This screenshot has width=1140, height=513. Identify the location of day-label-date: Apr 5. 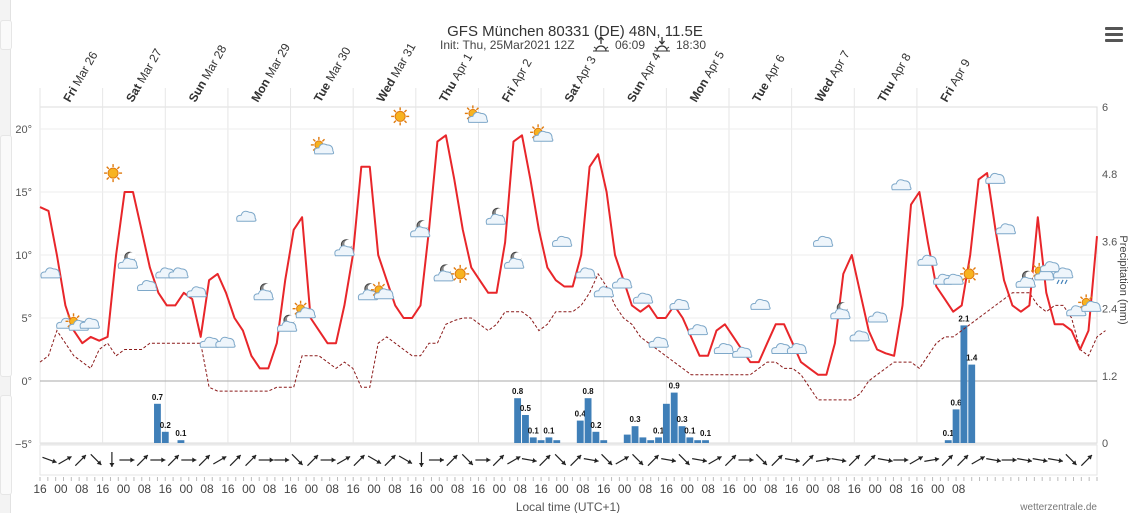
(714, 64).